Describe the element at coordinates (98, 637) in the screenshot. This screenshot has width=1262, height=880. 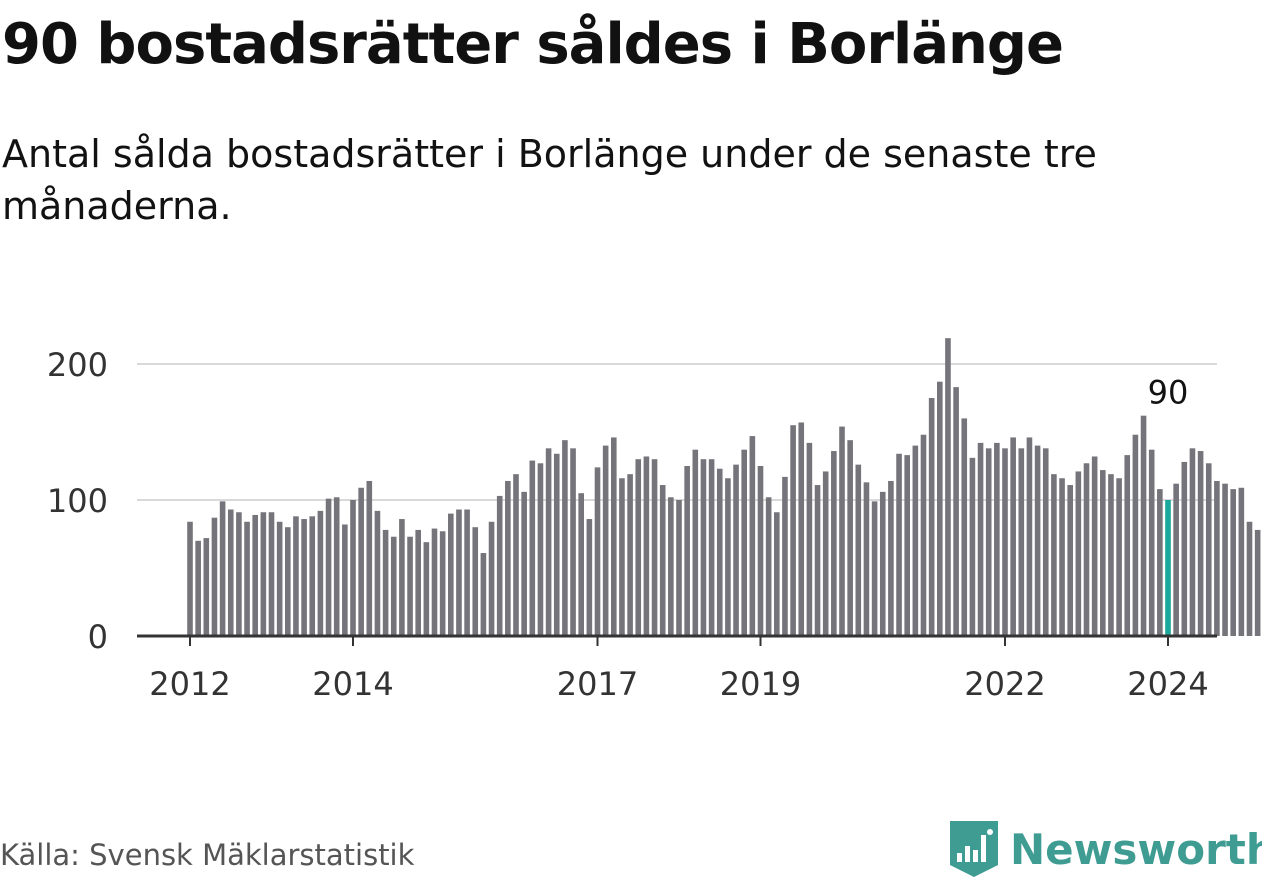
I see `y-tick-label: 0` at that location.